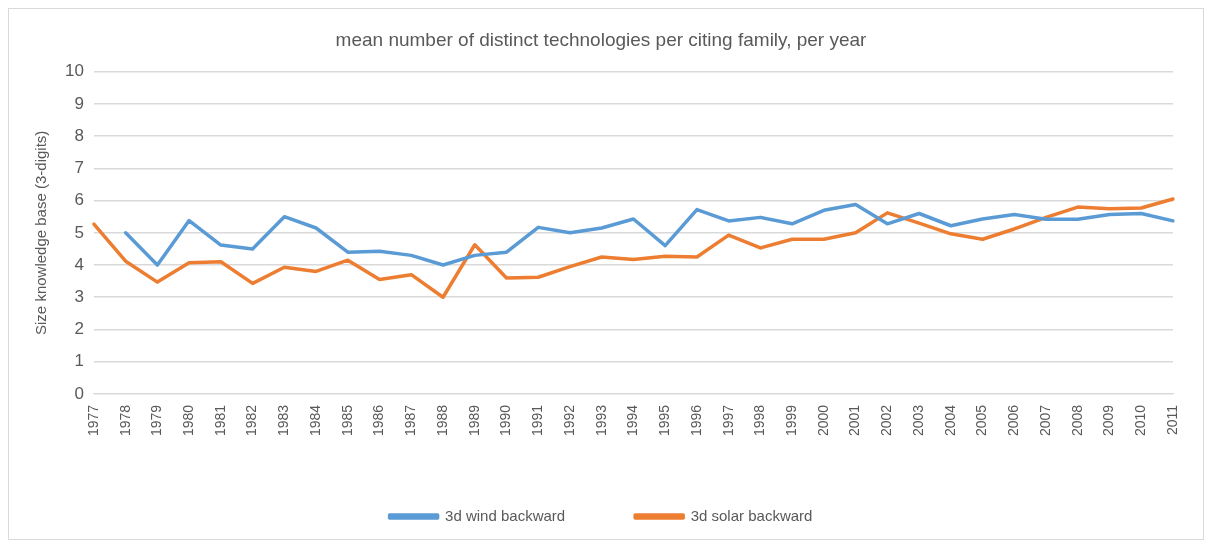 The height and width of the screenshot is (548, 1212). What do you see at coordinates (314, 420) in the screenshot?
I see `x-tick-label: 1984` at bounding box center [314, 420].